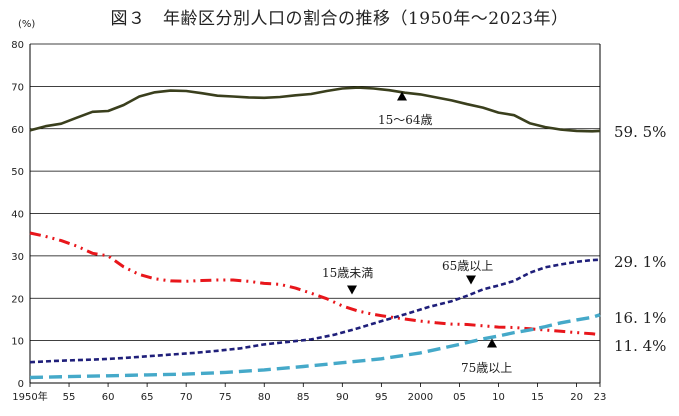 Image resolution: width=679 pixels, height=416 pixels. I want to click on x-tick-label: 55, so click(69, 397).